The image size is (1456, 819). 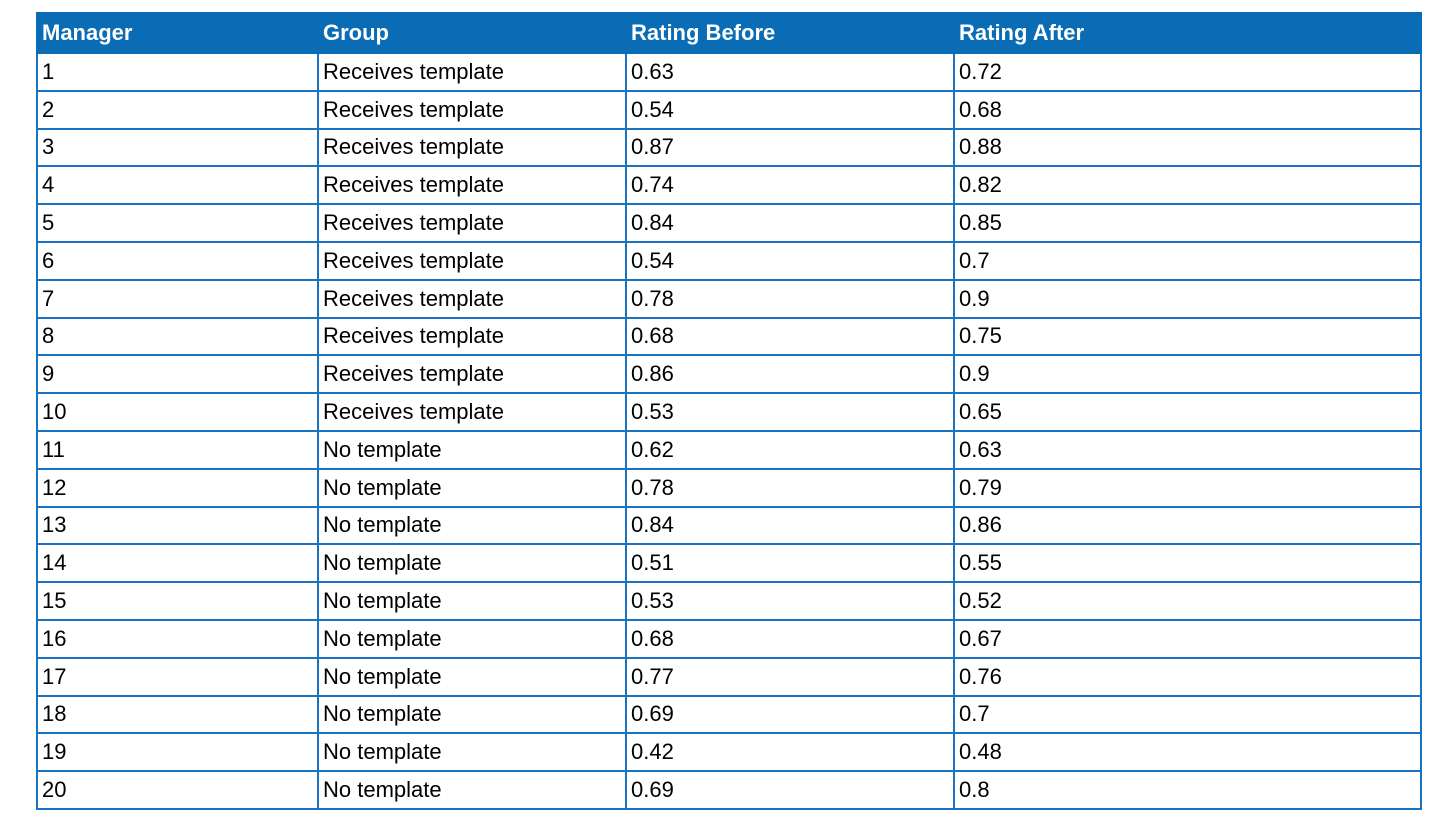 I want to click on table-row: 7 Receives template 0.78 0.9, so click(x=729, y=298).